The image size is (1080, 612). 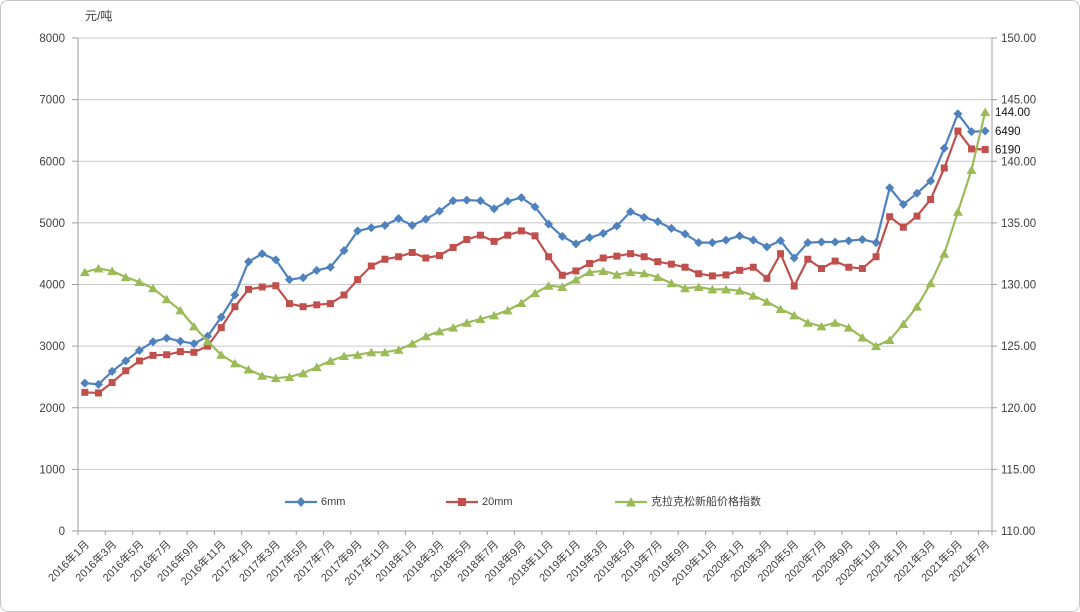 What do you see at coordinates (62, 532) in the screenshot?
I see `left-axis-tick-label: 0` at bounding box center [62, 532].